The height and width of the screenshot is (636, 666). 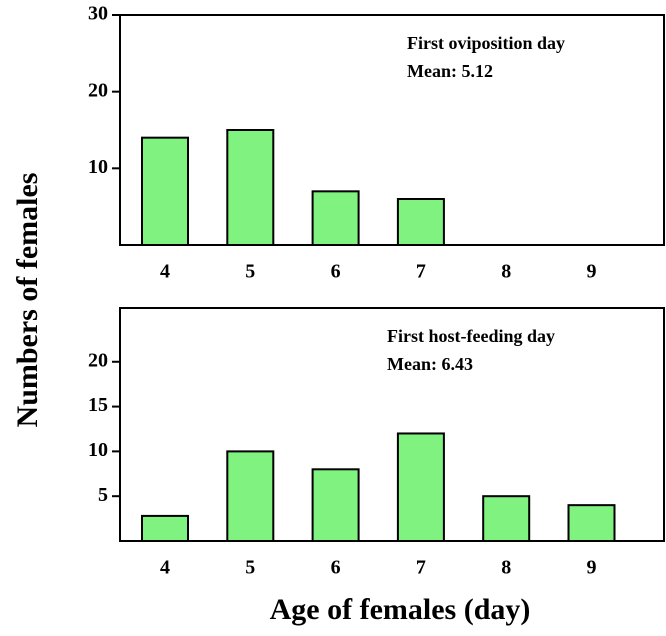 What do you see at coordinates (98, 405) in the screenshot?
I see `y-tick-label: 15` at bounding box center [98, 405].